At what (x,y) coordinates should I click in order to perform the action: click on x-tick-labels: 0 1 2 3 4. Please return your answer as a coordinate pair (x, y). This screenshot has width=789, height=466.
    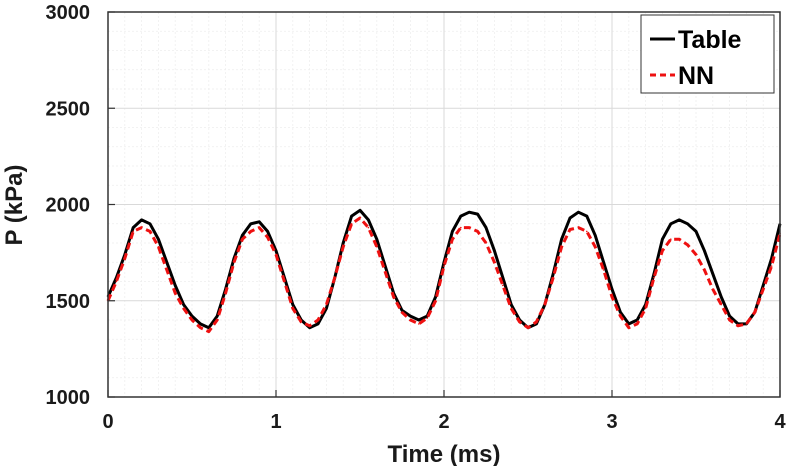
    Looking at the image, I should click on (444, 422).